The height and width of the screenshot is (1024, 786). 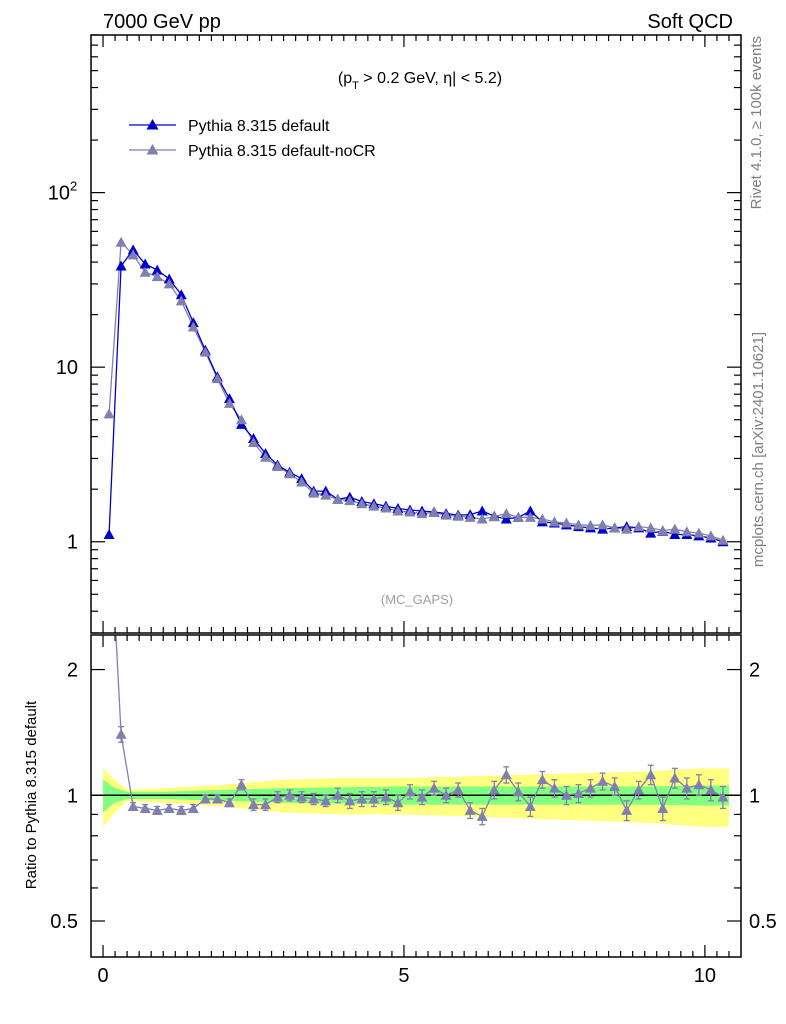 What do you see at coordinates (403, 976) in the screenshot?
I see `x-tick-label: 5` at bounding box center [403, 976].